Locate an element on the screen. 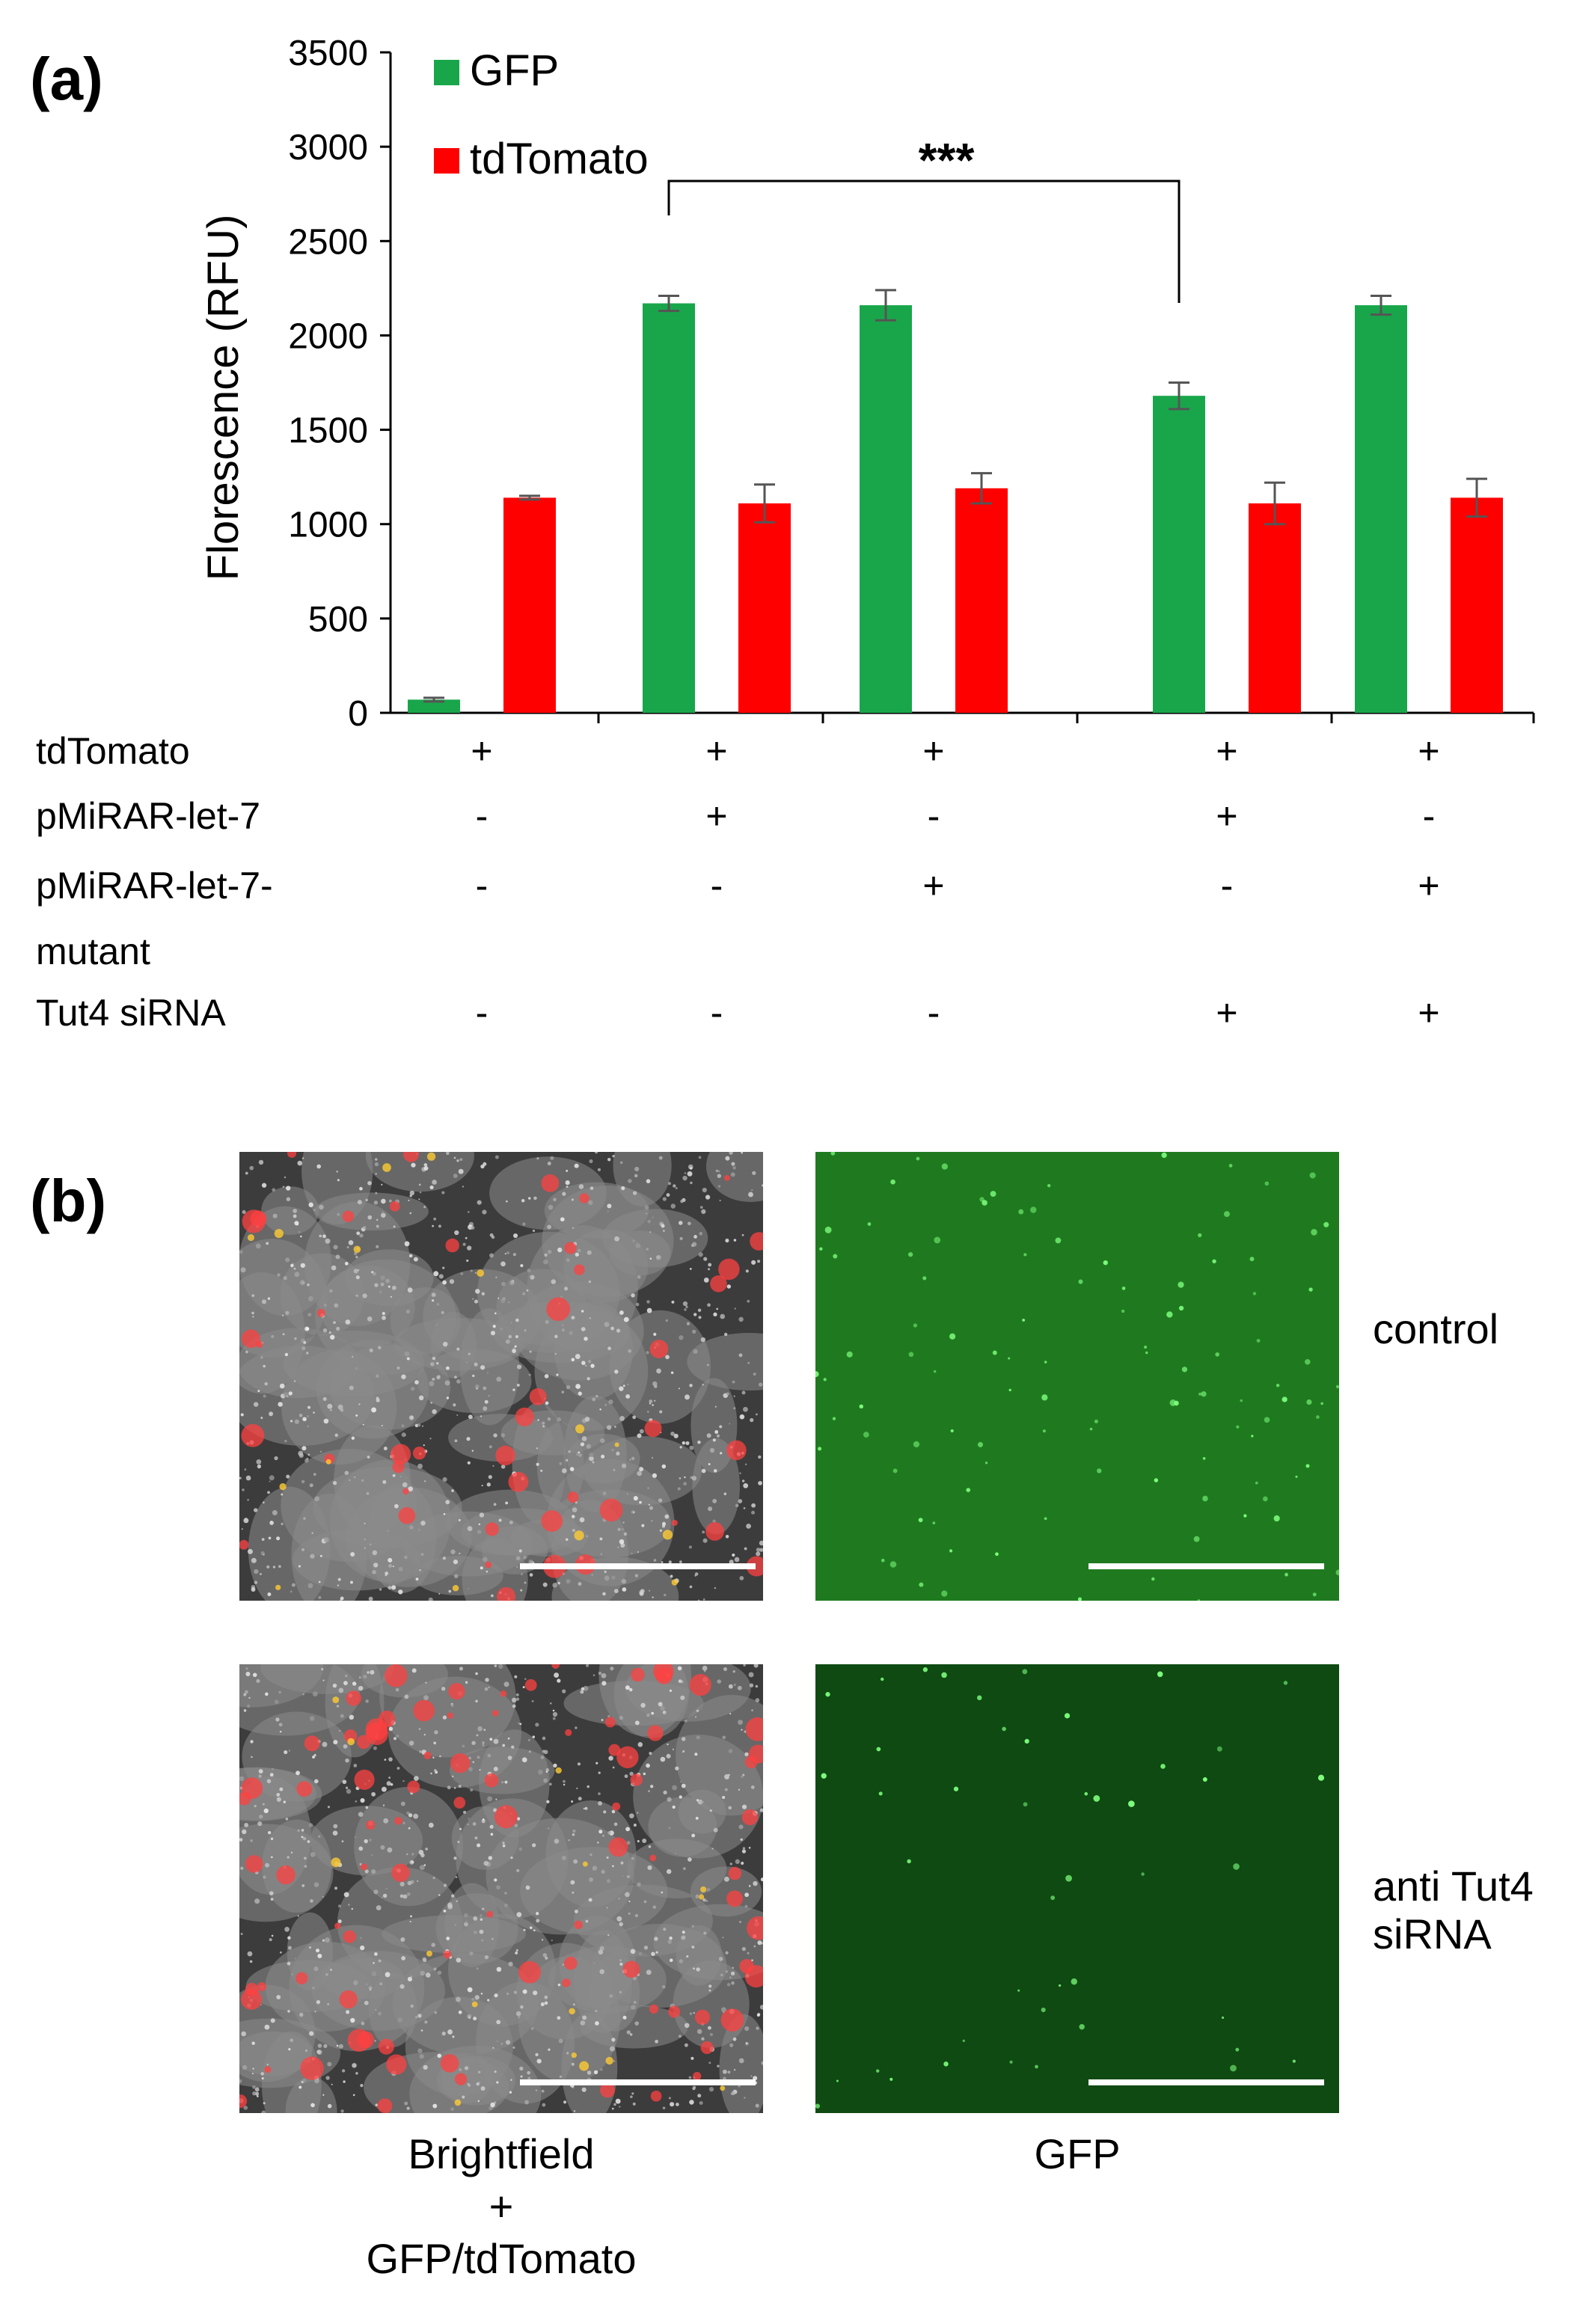 The width and height of the screenshot is (1577, 2324). y-tick-label: 500 is located at coordinates (338, 620).